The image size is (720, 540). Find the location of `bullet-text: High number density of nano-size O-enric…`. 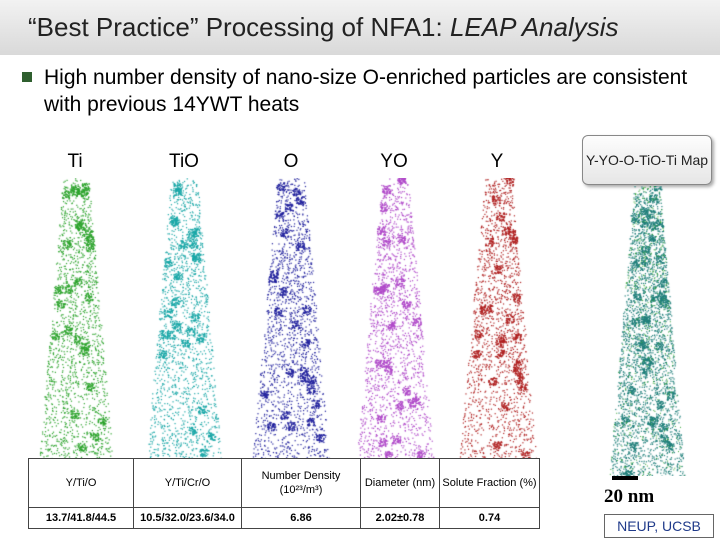

bullet-text: High number density of nano-size O-enric… is located at coordinates (366, 91).